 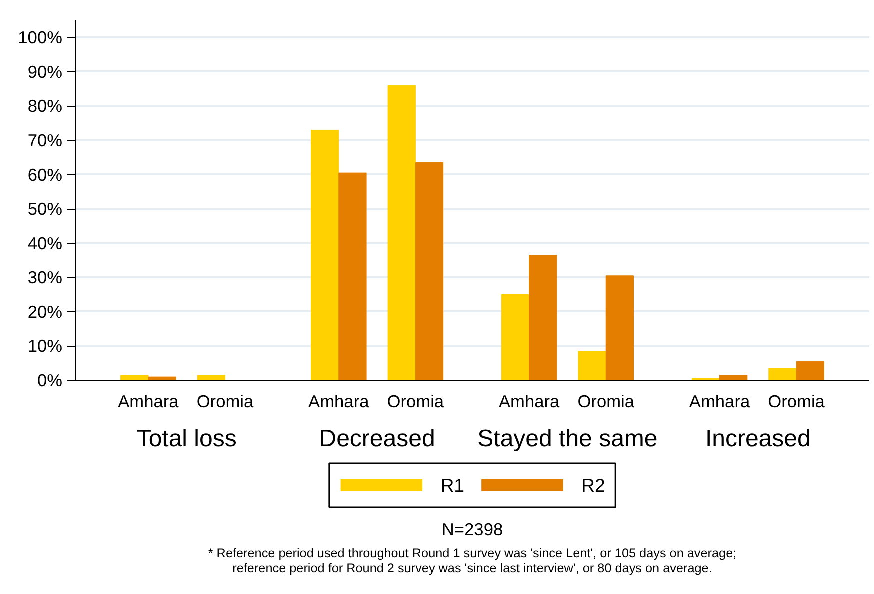 I want to click on text: Stayed the same, so click(x=568, y=439).